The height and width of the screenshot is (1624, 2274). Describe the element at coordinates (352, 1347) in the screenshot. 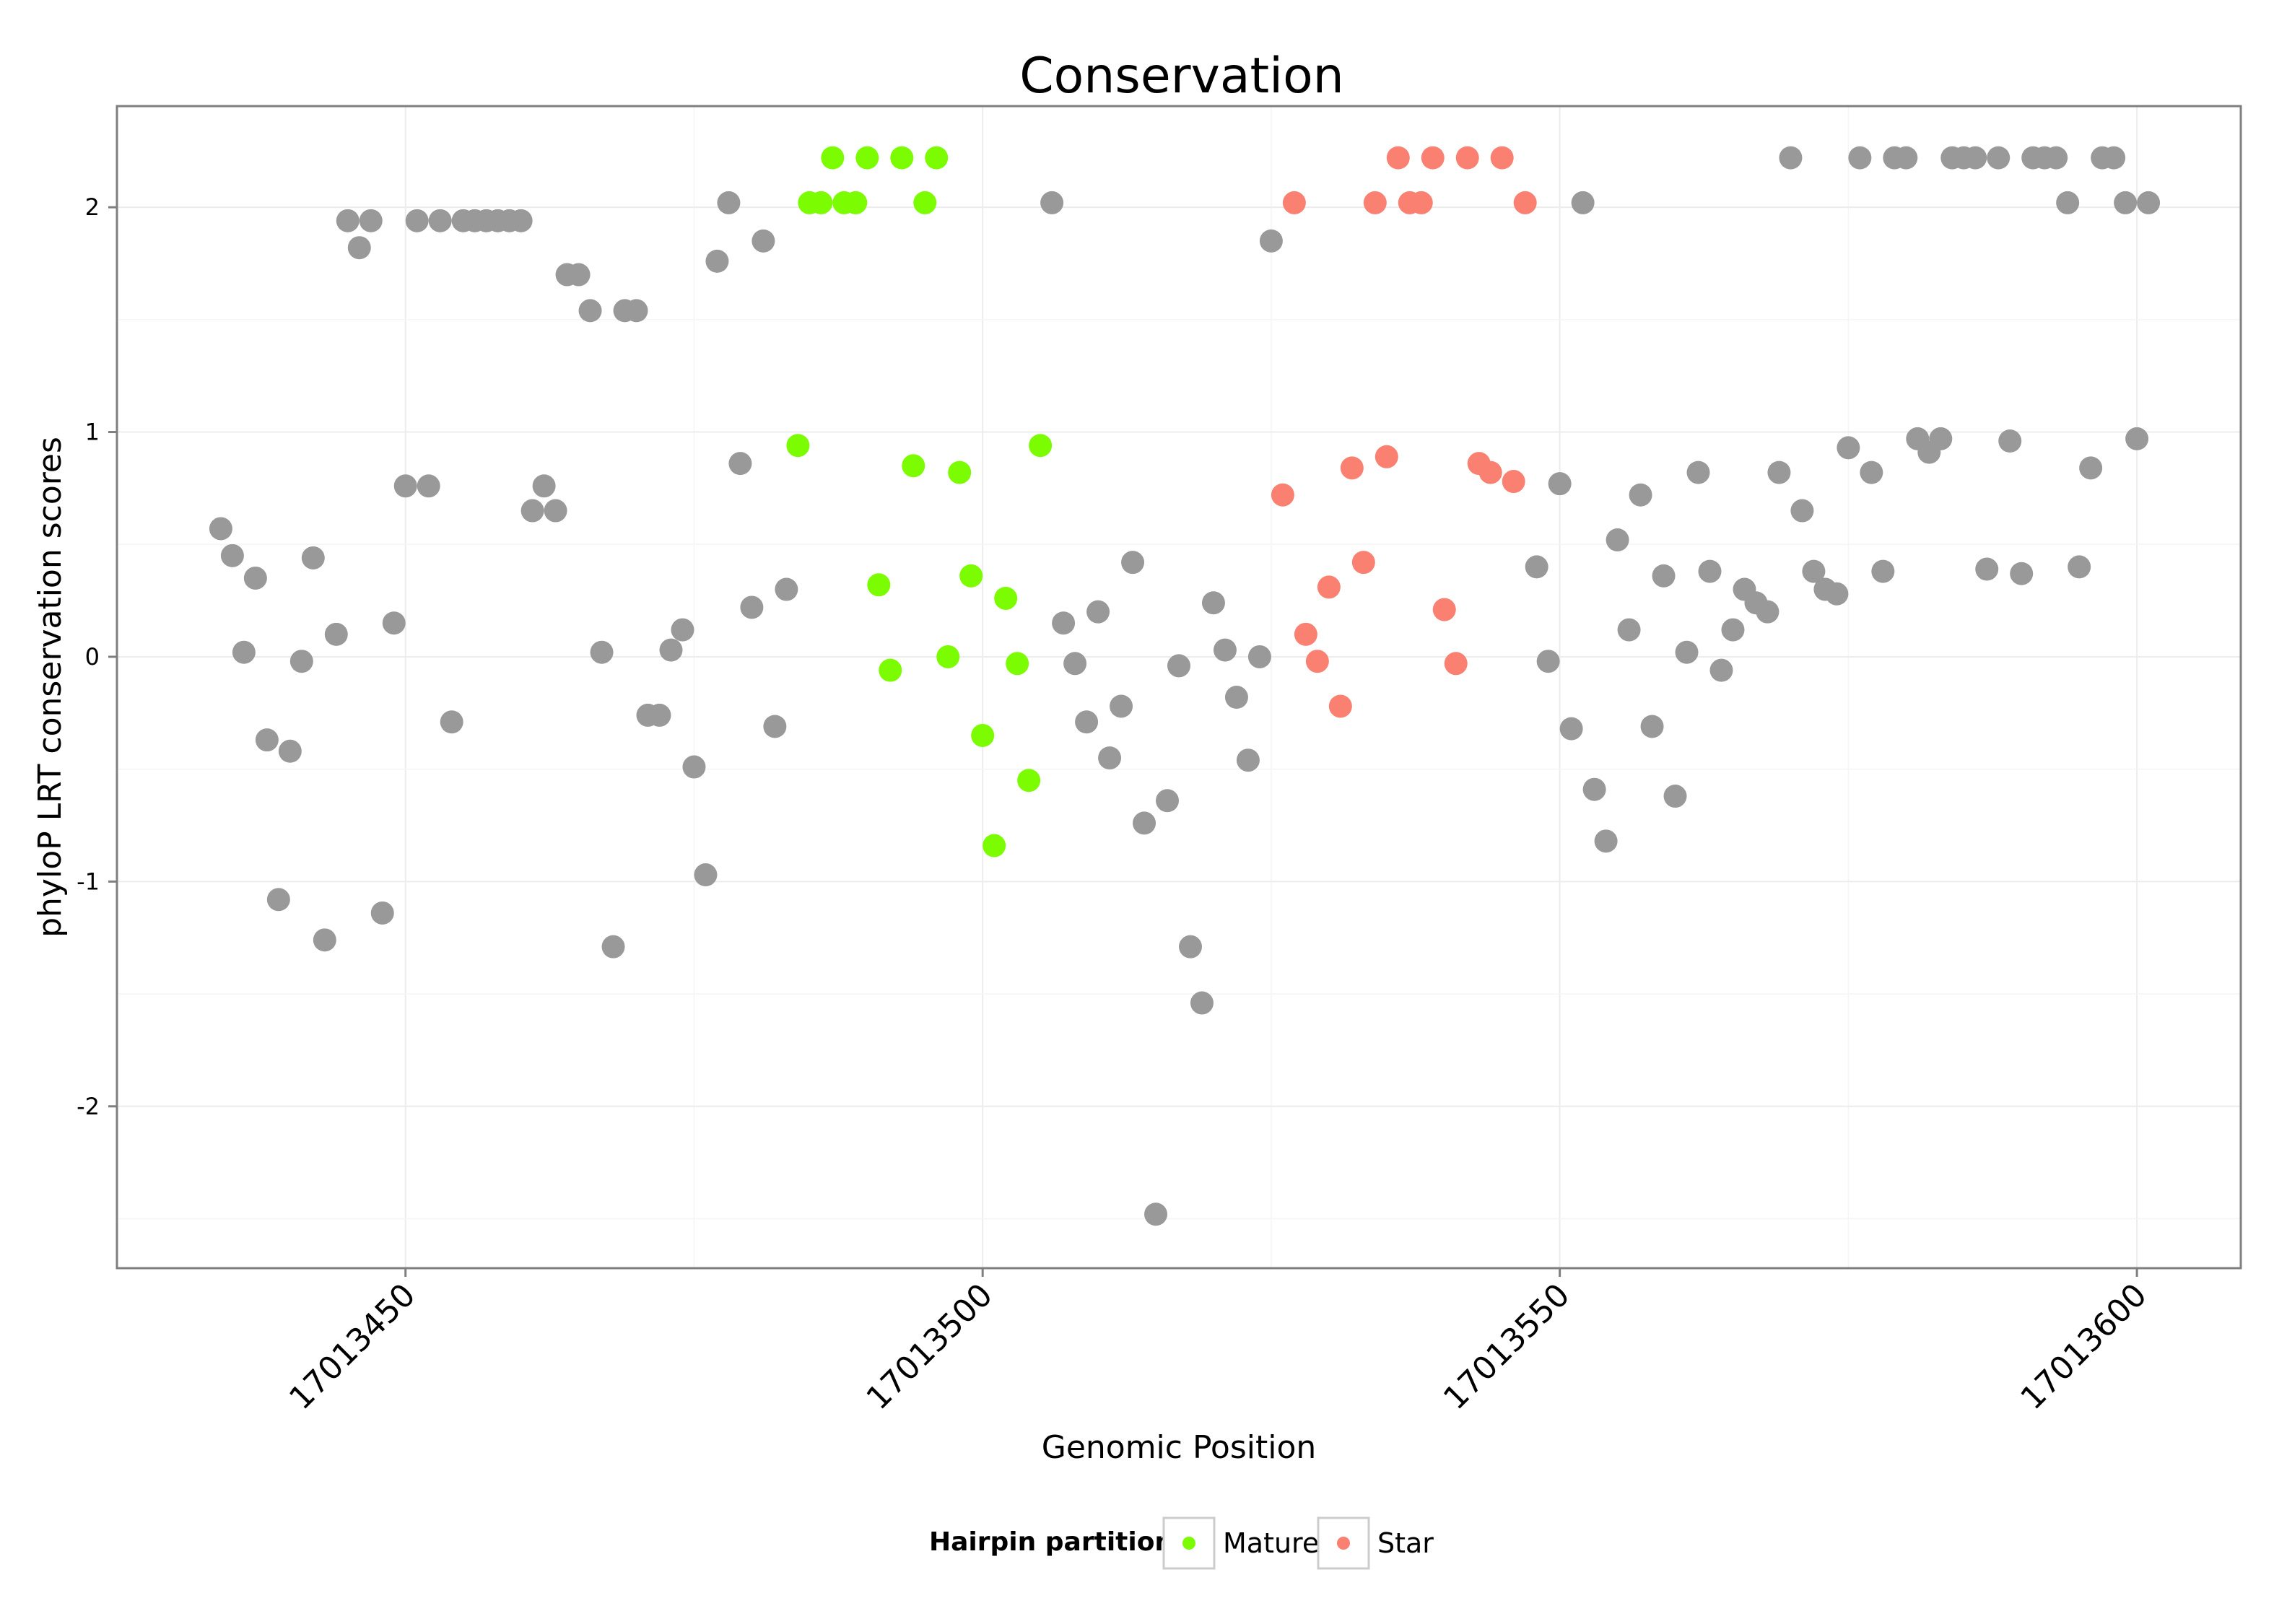

I see `x-tick-label: 17013450` at that location.